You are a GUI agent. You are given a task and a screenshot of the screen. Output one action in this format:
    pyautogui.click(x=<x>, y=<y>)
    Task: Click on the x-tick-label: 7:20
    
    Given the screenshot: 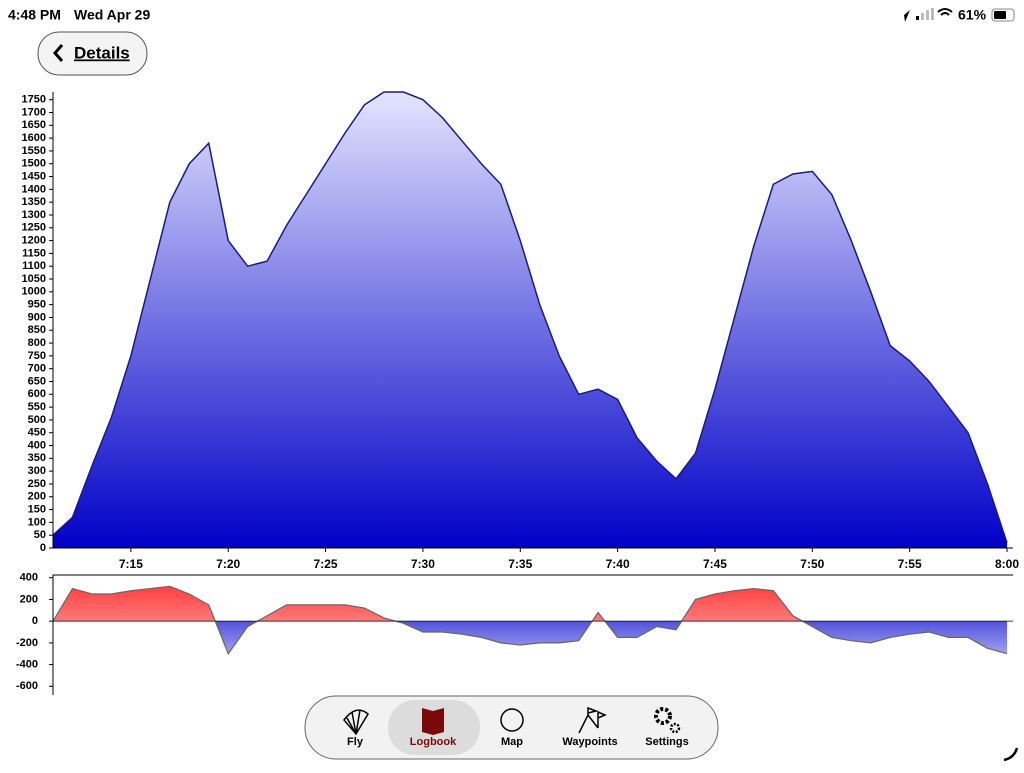 What is the action you would take?
    pyautogui.click(x=228, y=564)
    